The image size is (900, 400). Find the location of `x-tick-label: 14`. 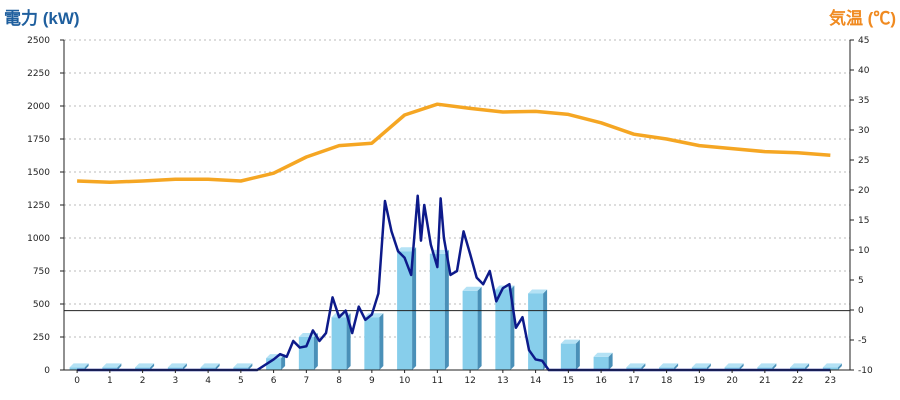

x-tick-label: 14 is located at coordinates (536, 381).